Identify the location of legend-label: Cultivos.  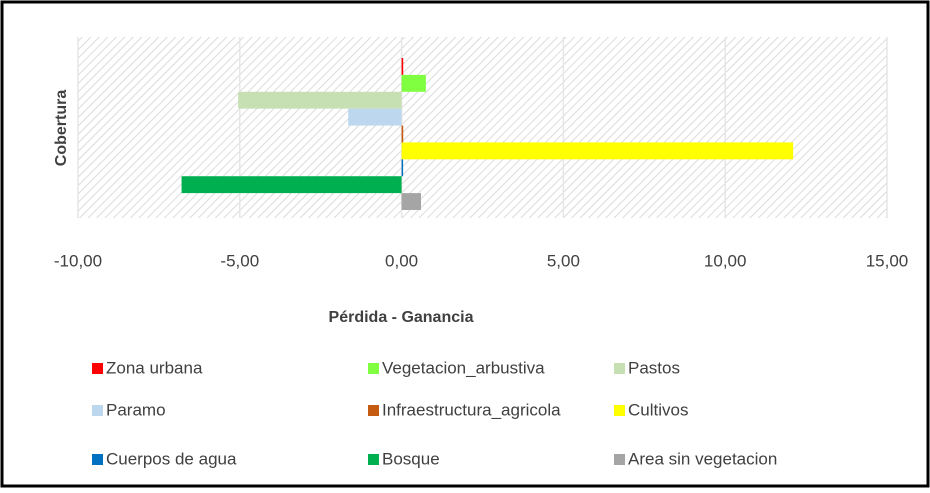
(658, 409).